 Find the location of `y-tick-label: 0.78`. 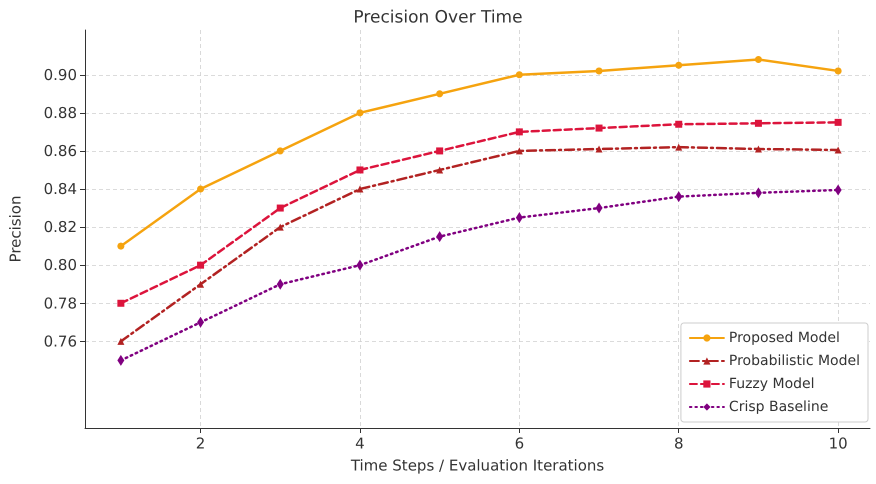

y-tick-label: 0.78 is located at coordinates (60, 303).